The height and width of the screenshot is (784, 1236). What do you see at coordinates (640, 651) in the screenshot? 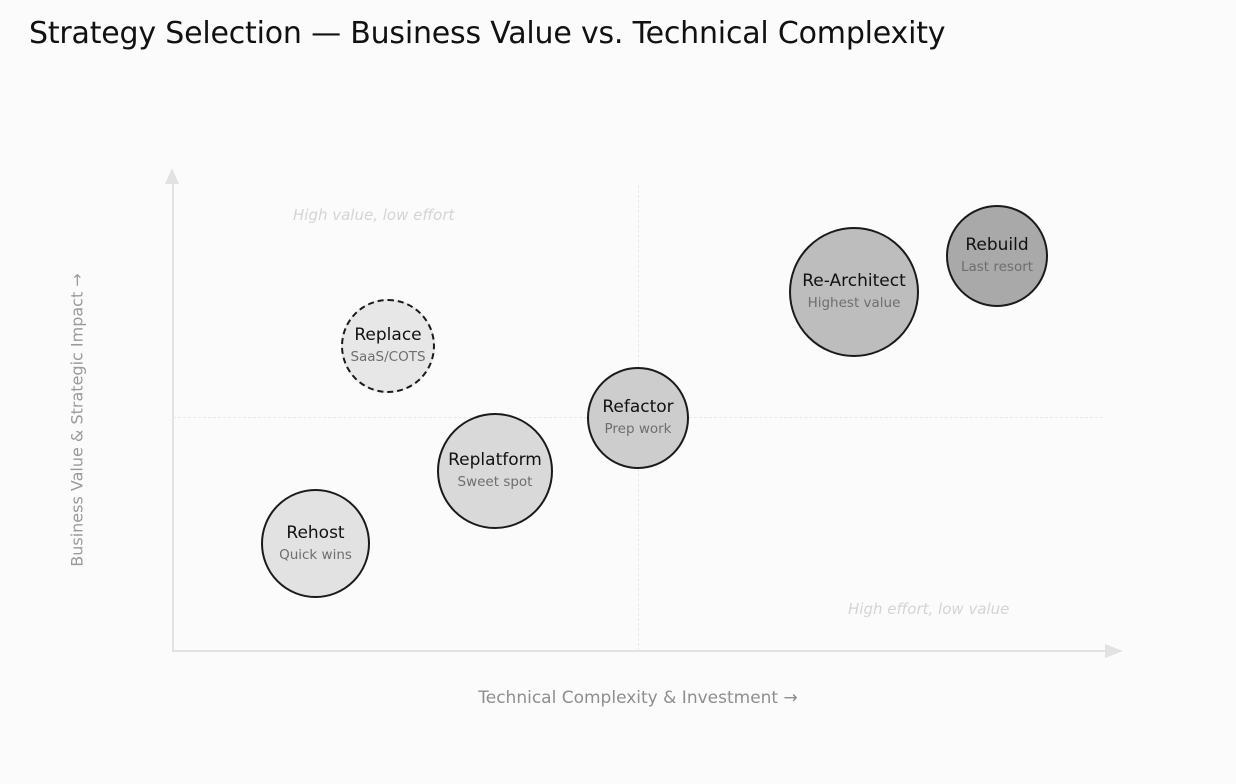
I see `x-axis-line` at bounding box center [640, 651].